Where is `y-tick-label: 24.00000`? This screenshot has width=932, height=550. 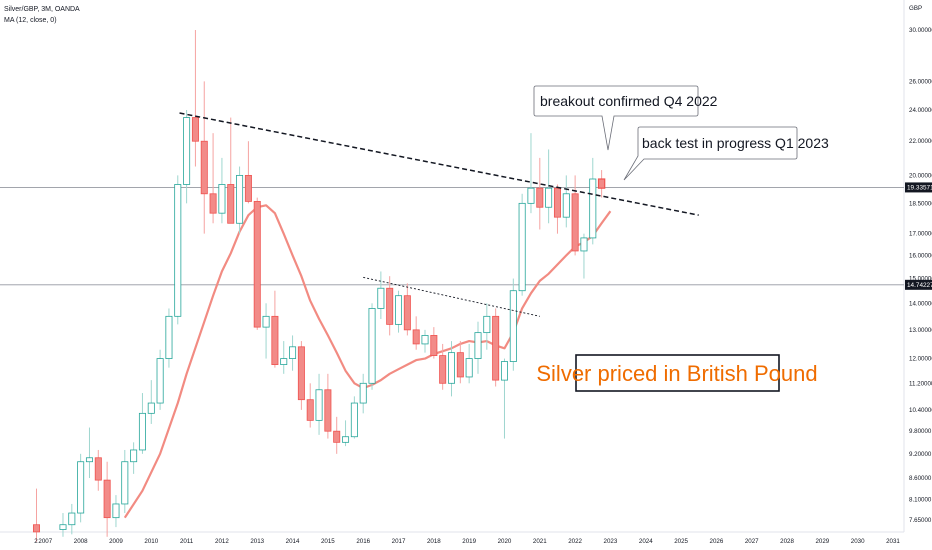
y-tick-label: 24.00000 is located at coordinates (920, 110).